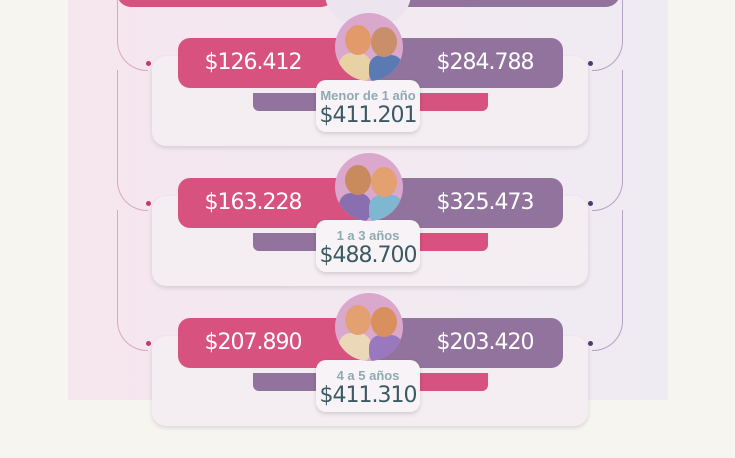  I want to click on right-value: $325.473, so click(485, 202).